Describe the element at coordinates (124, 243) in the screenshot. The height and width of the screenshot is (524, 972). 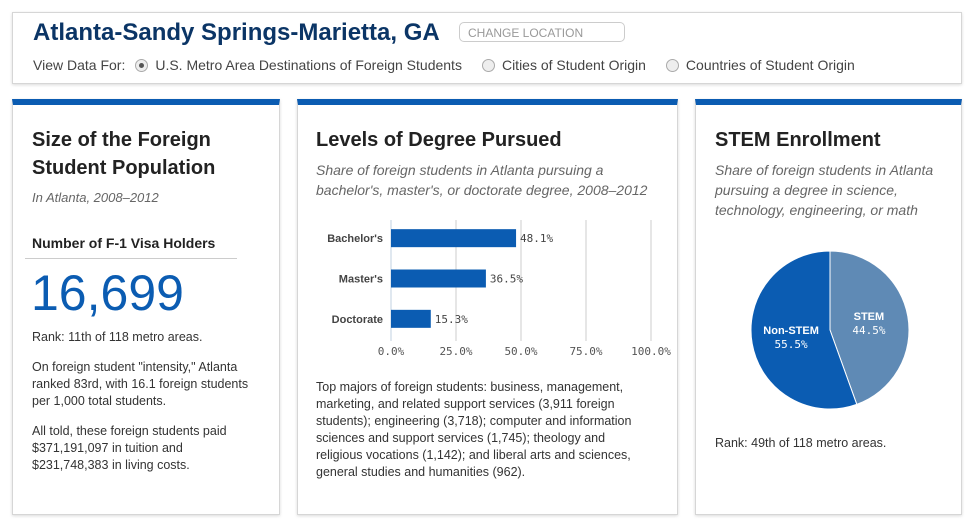
I see `metric-label: Number of F-1 Visa Holders` at that location.